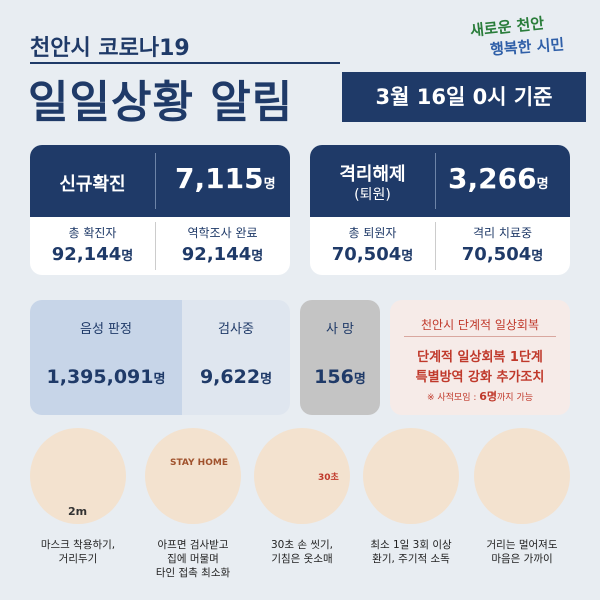 This screenshot has width=600, height=600. Describe the element at coordinates (92, 184) in the screenshot. I see `label: 신규확진` at that location.